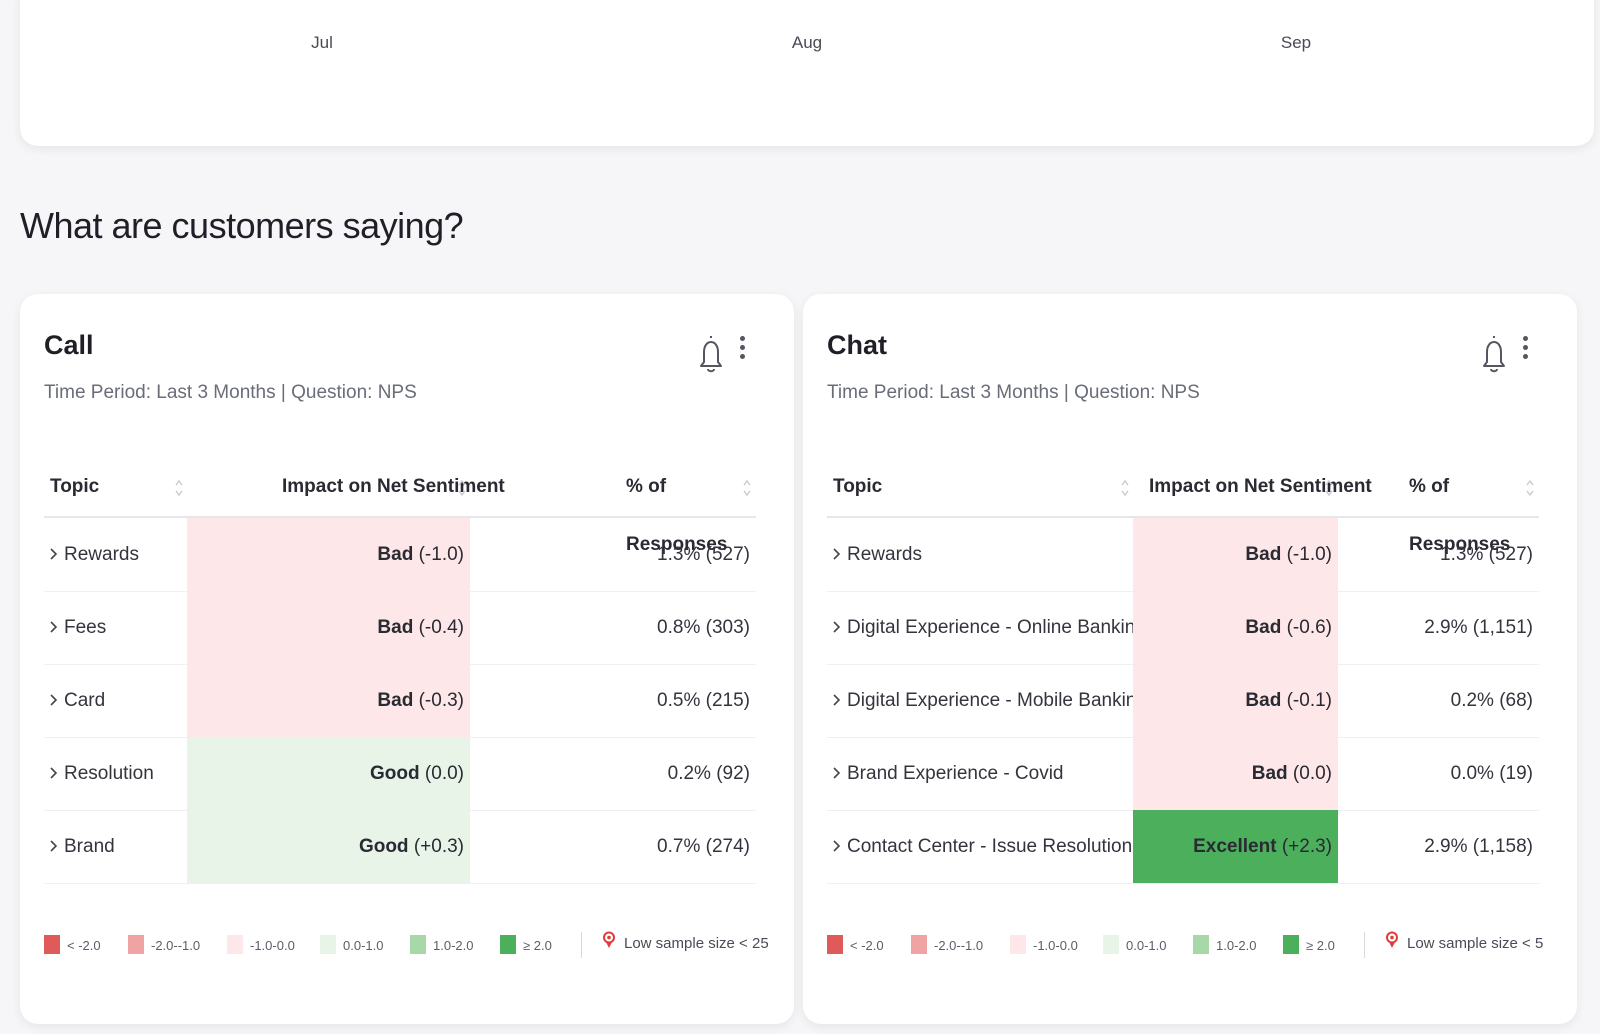  I want to click on map-pin-icon, so click(609, 940).